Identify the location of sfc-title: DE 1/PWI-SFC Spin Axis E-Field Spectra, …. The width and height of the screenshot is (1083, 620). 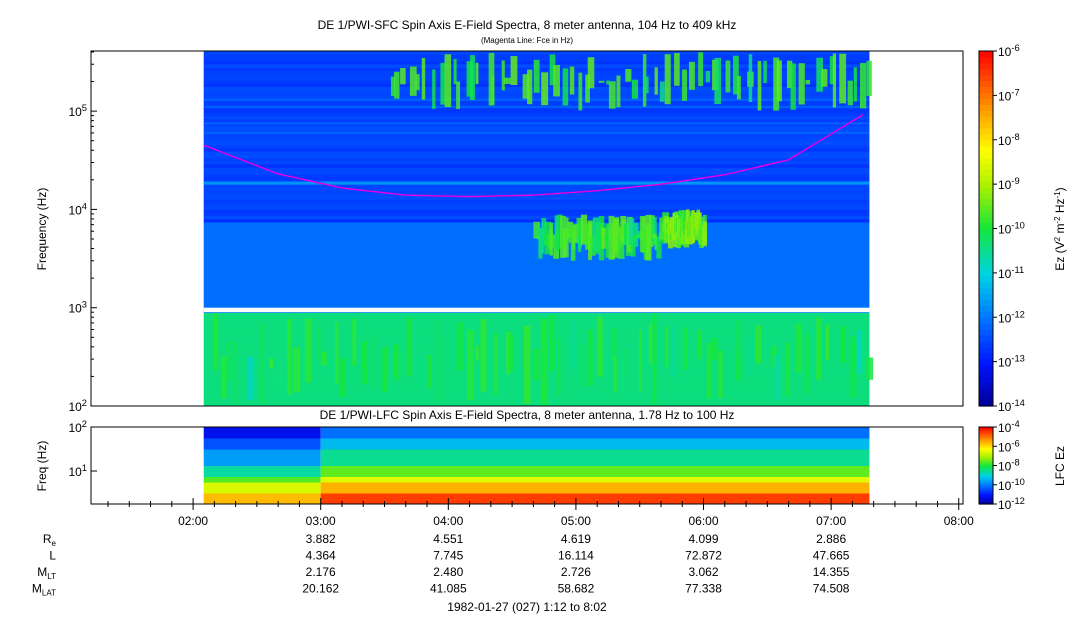
(527, 25).